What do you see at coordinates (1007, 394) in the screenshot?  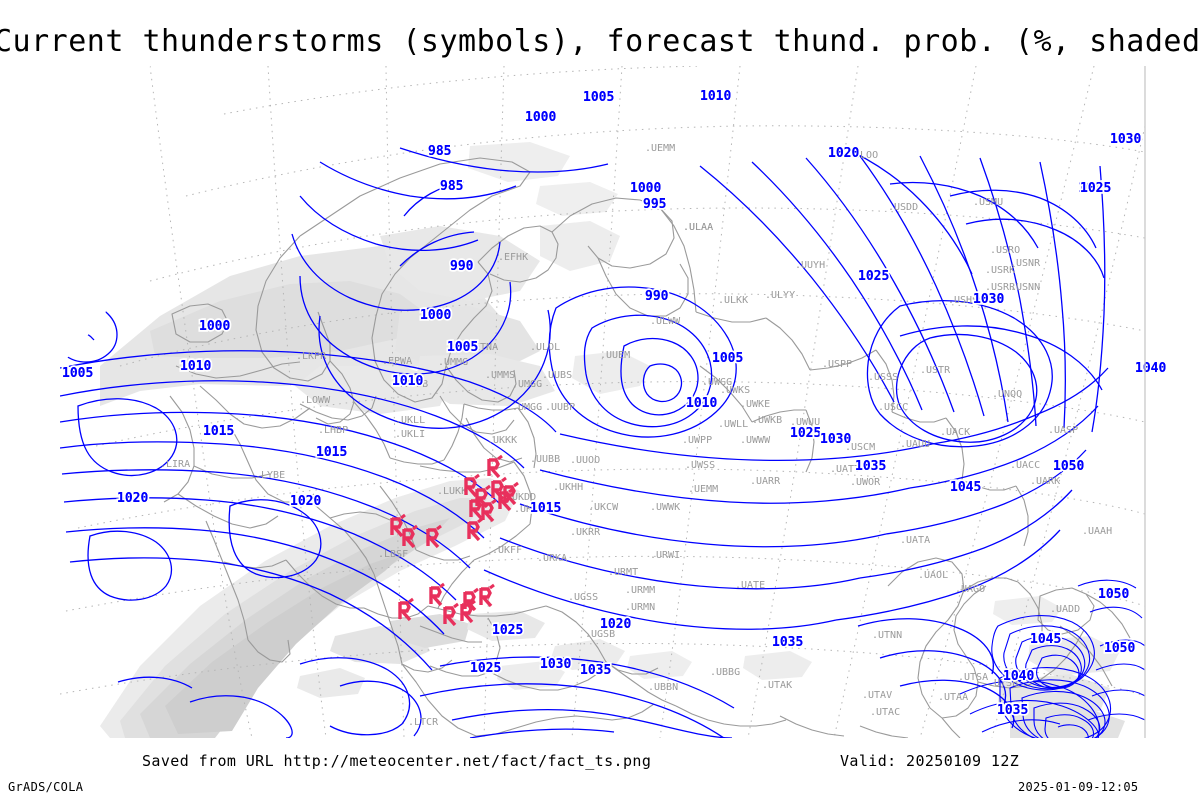 I see `station-label: .UNQQ` at bounding box center [1007, 394].